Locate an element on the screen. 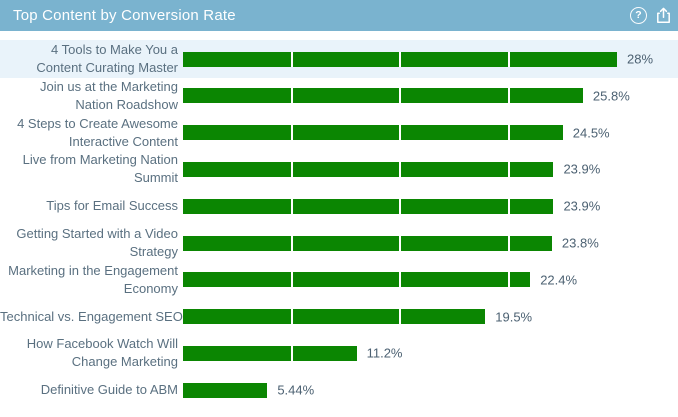 The width and height of the screenshot is (678, 417). bar-value: 22.4% is located at coordinates (559, 280).